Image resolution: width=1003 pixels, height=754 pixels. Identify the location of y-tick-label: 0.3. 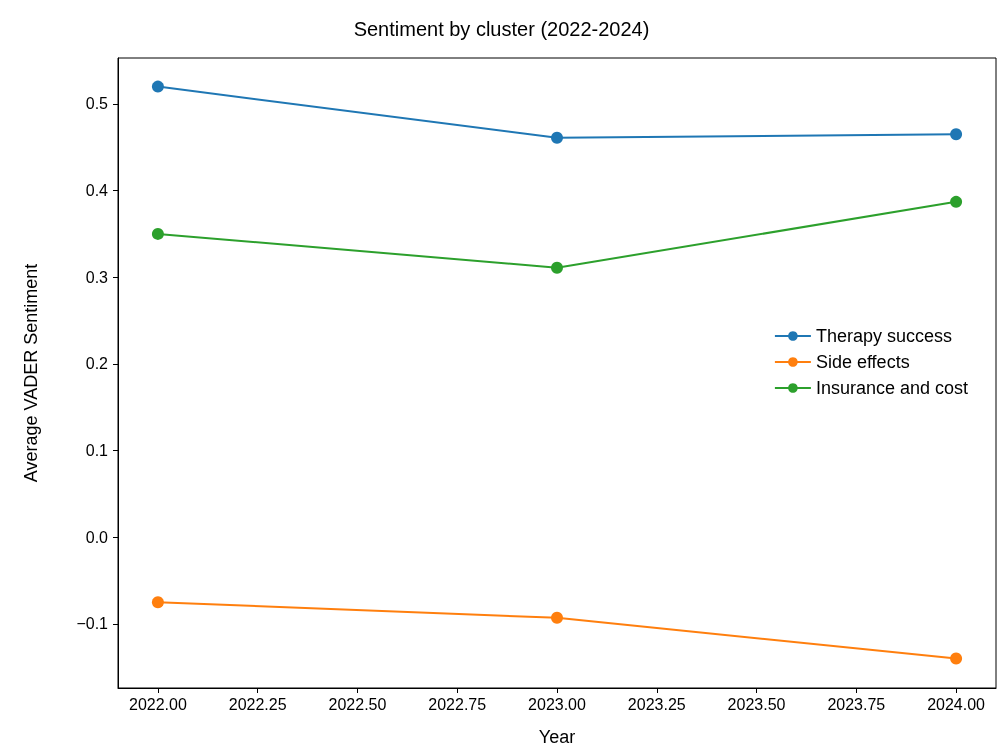
(97, 277).